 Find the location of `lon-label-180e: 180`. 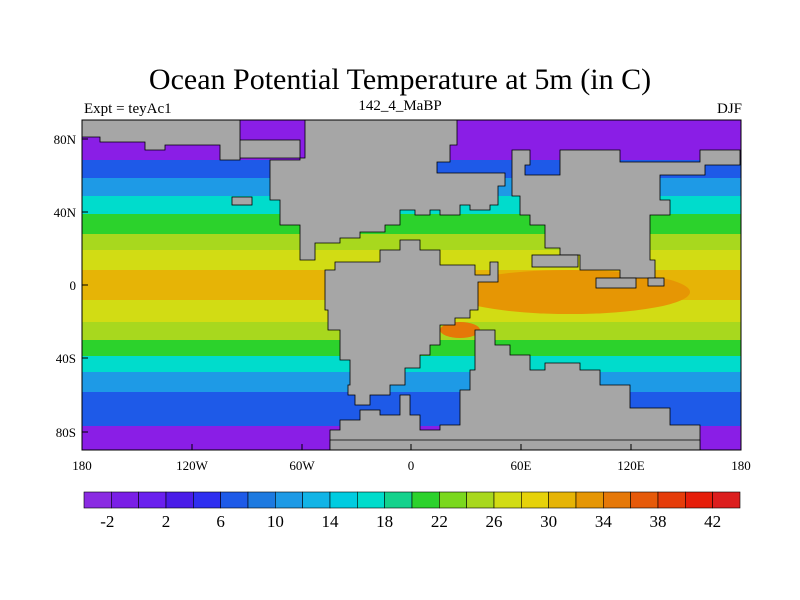

lon-label-180e: 180 is located at coordinates (741, 465).